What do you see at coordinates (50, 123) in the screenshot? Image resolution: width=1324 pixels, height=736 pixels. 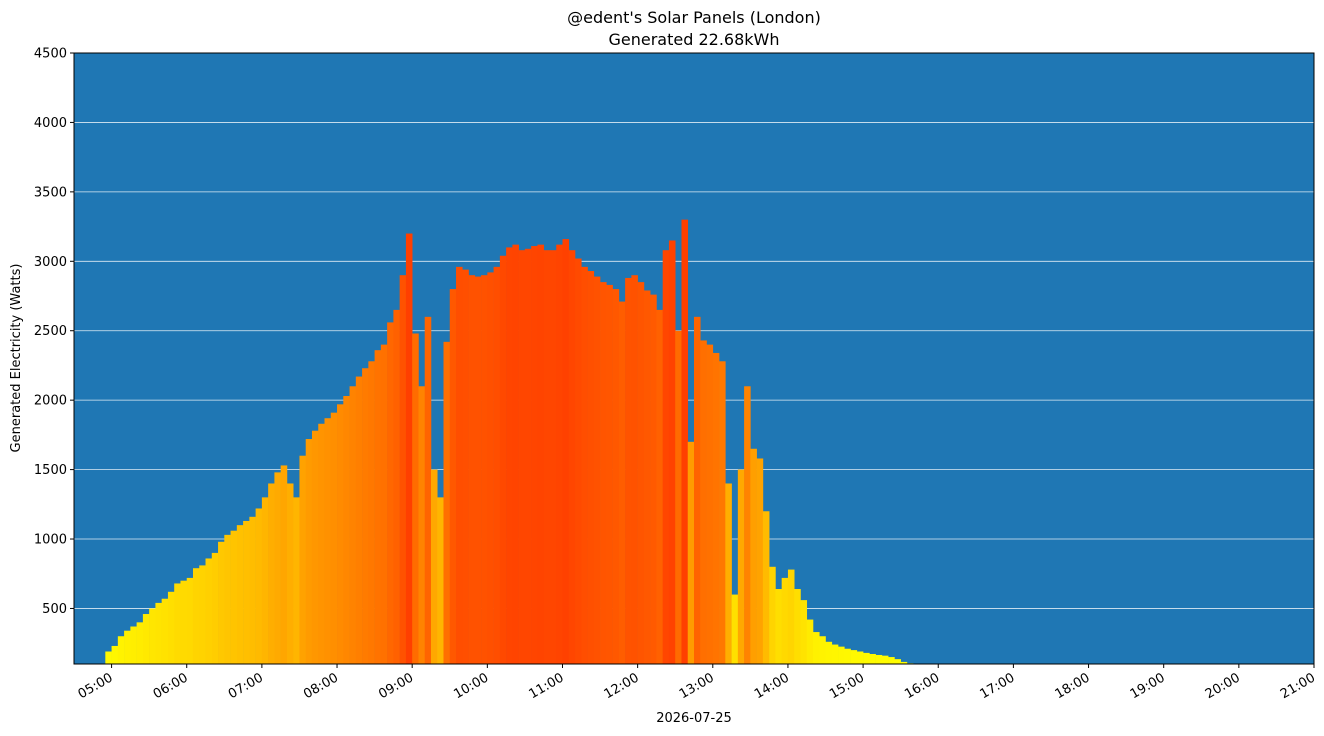 I see `y-tick-label: 4000` at bounding box center [50, 123].